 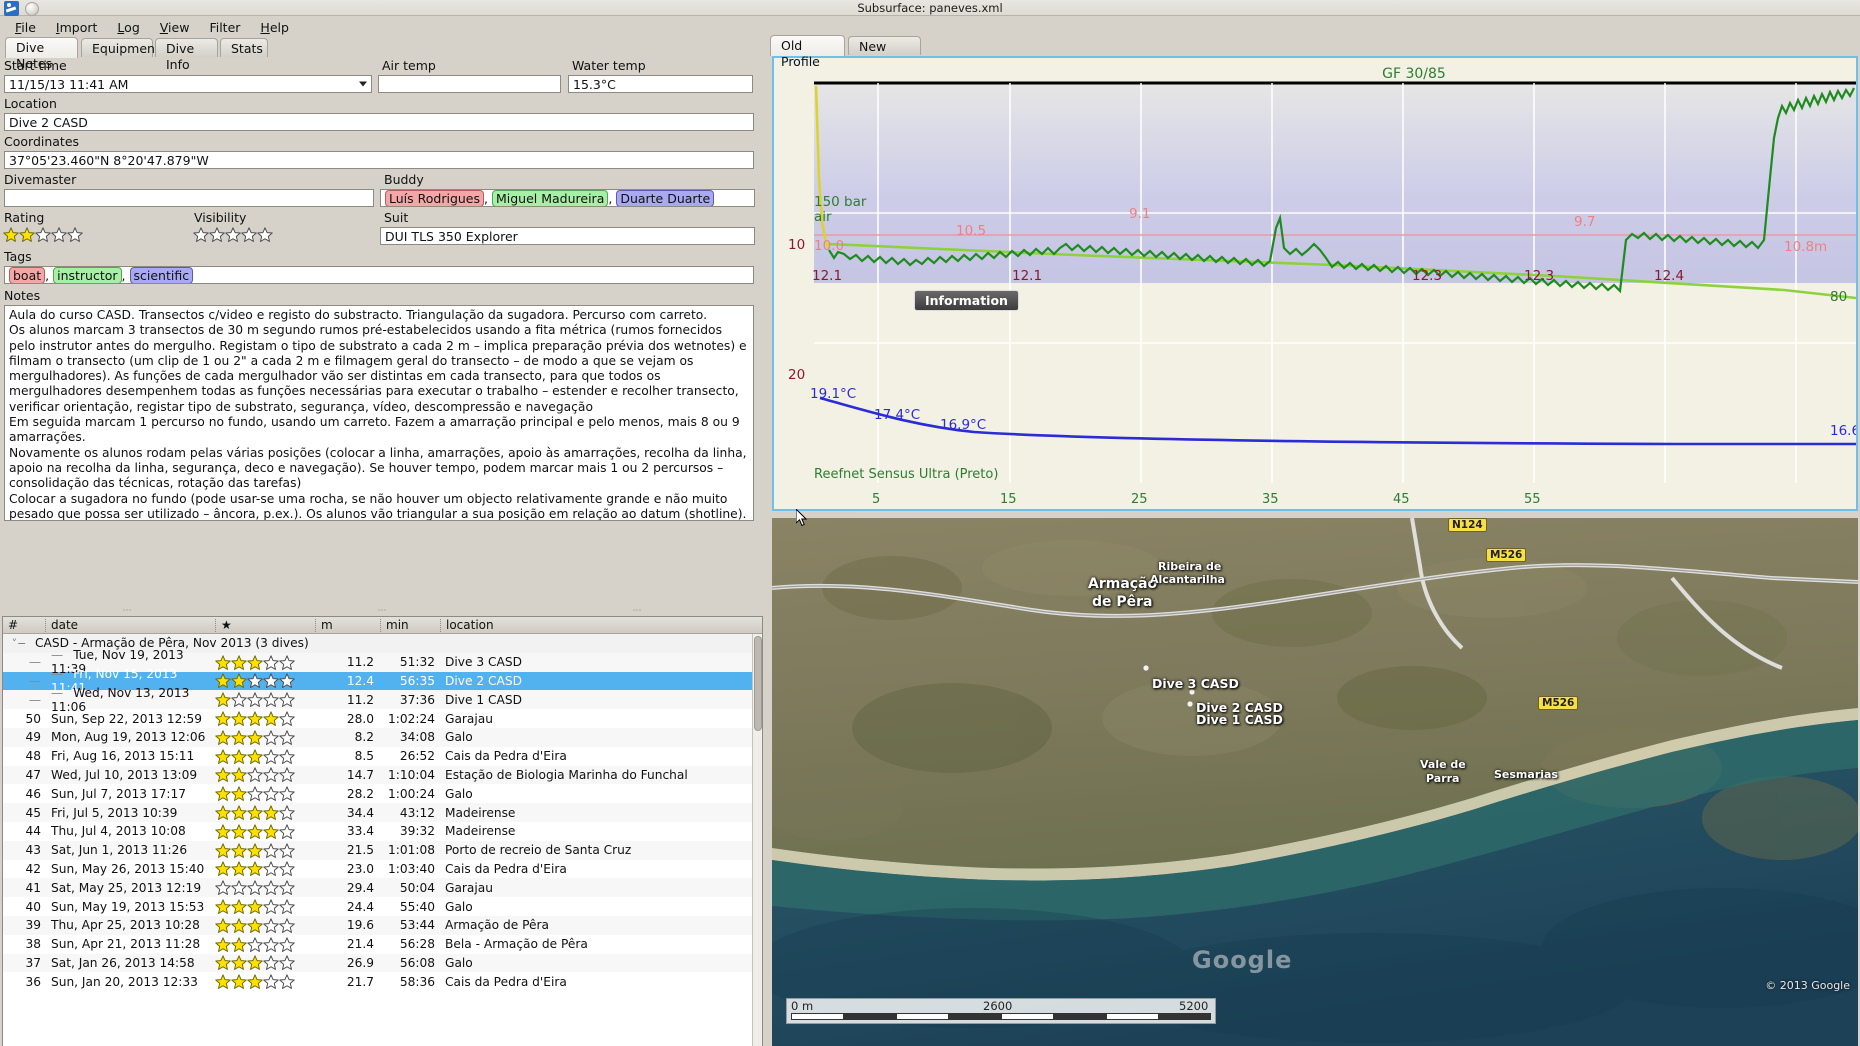 I want to click on map-label-parra: Parra, so click(x=1443, y=778).